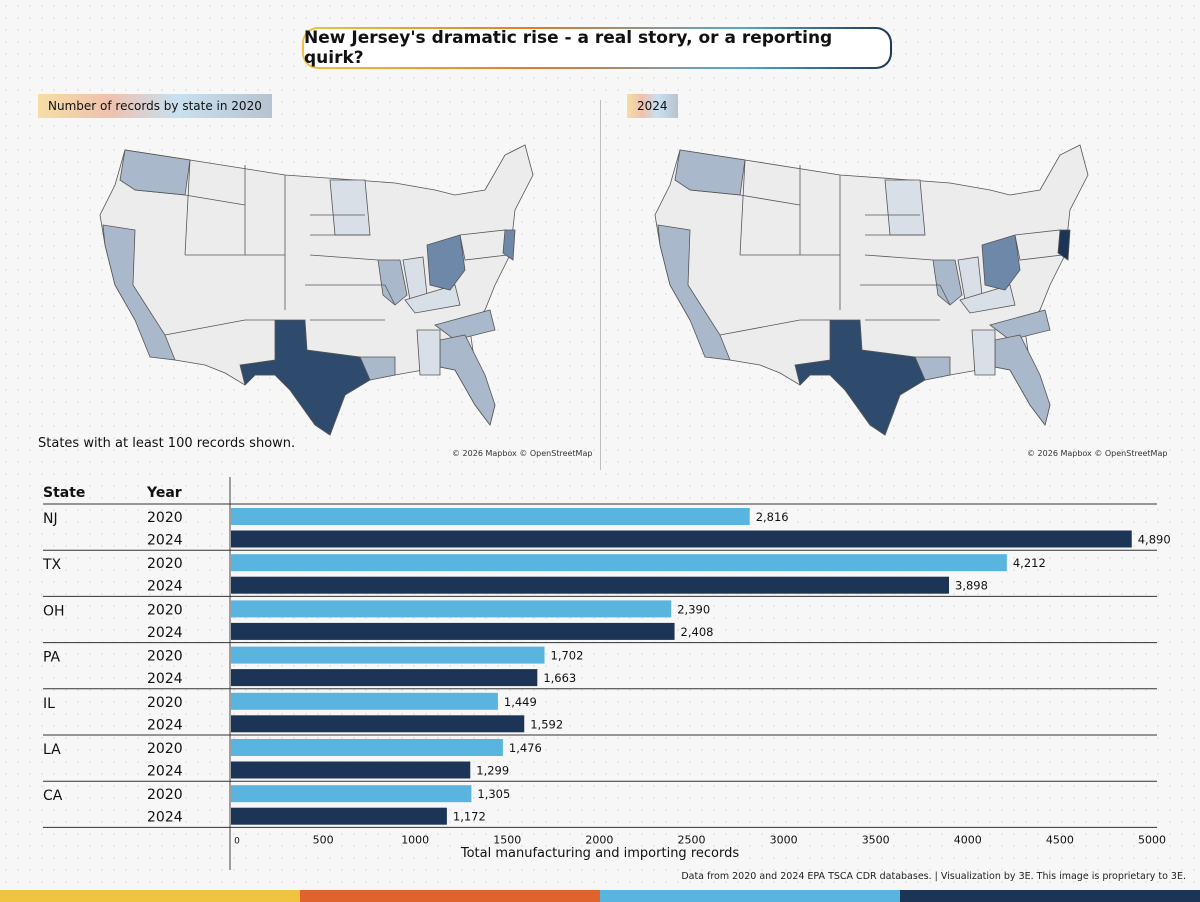 This screenshot has height=902, width=1200. I want to click on x-tick-label: 500, so click(323, 839).